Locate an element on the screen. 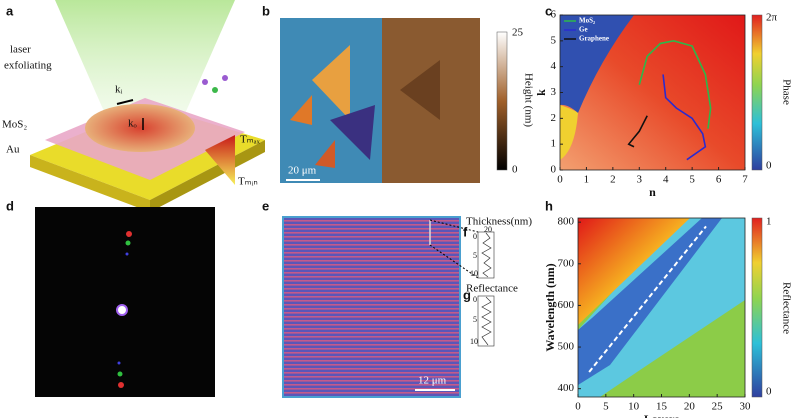 The image size is (798, 418). panel-d: d is located at coordinates (110, 297).